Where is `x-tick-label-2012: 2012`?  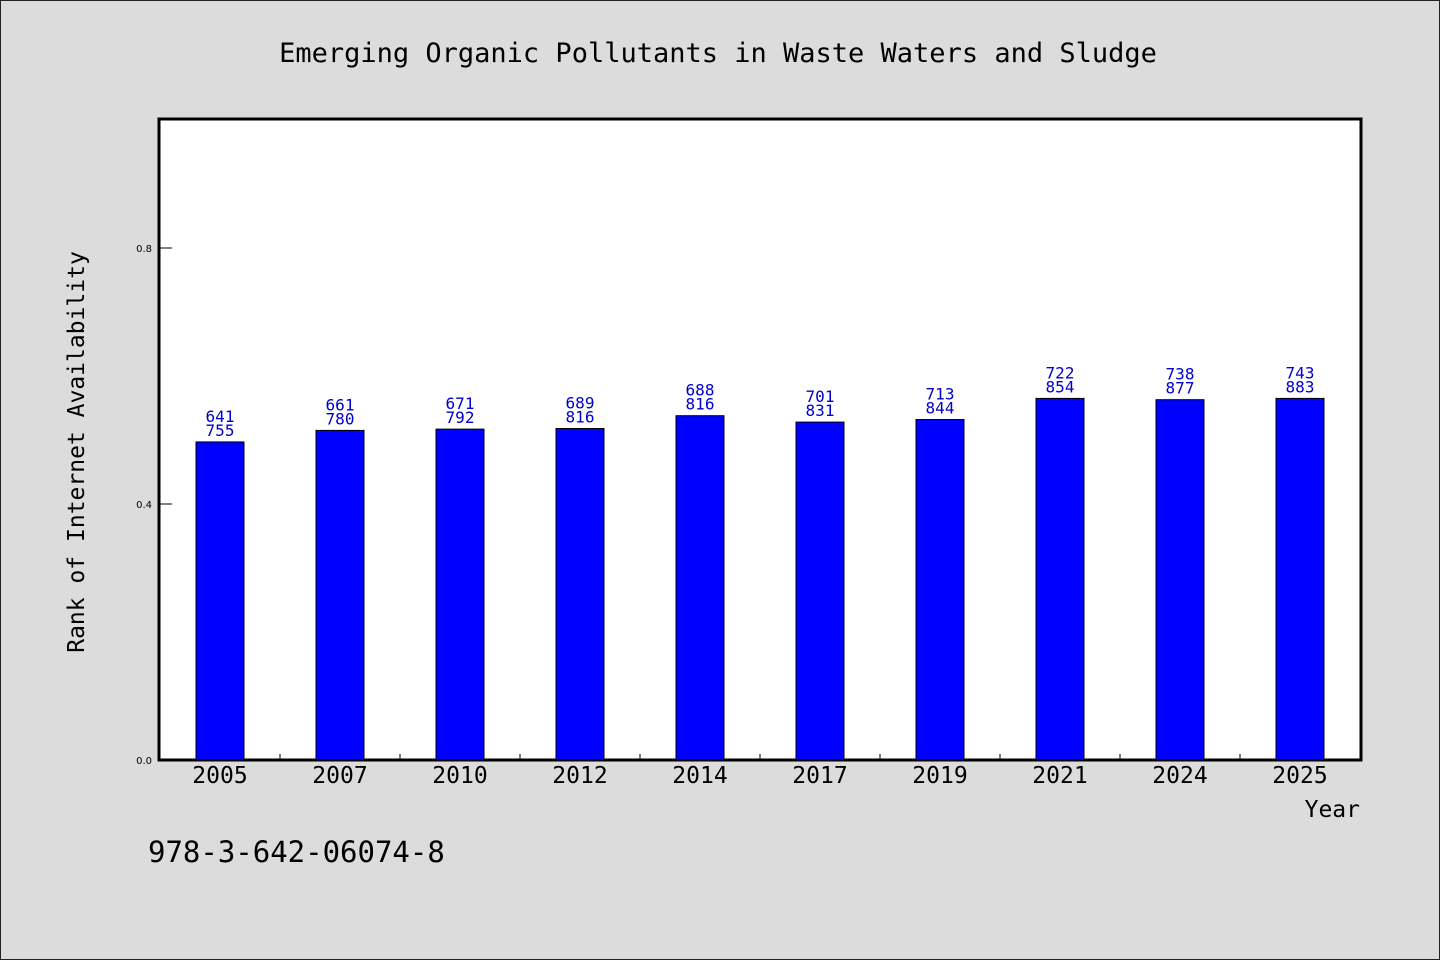
x-tick-label-2012: 2012 is located at coordinates (579, 776).